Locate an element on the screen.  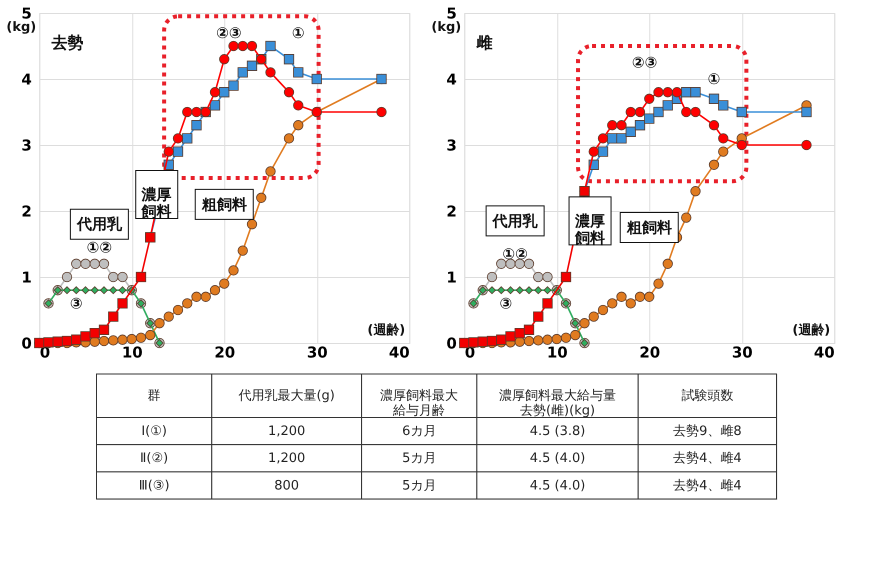
category-label: 代用乳最大量(g) is located at coordinates (286, 396).